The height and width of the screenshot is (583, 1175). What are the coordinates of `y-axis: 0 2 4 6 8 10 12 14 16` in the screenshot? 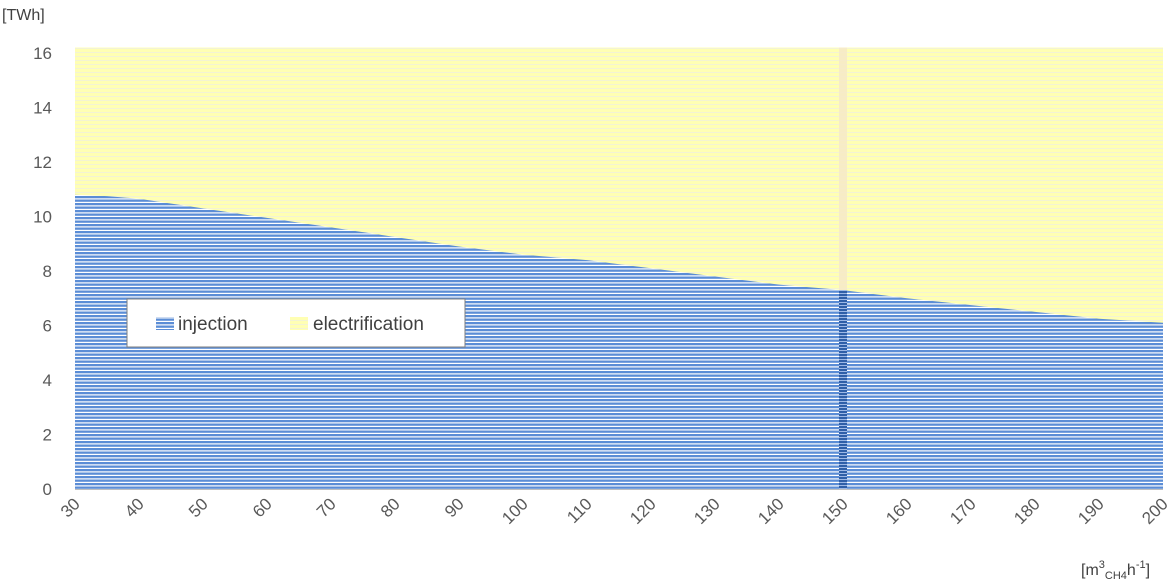 It's located at (42, 271).